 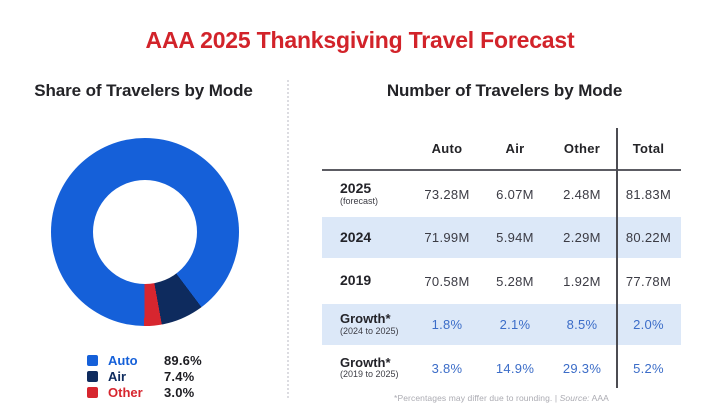 I want to click on legend-item-other: Other 3.0%, so click(x=144, y=392).